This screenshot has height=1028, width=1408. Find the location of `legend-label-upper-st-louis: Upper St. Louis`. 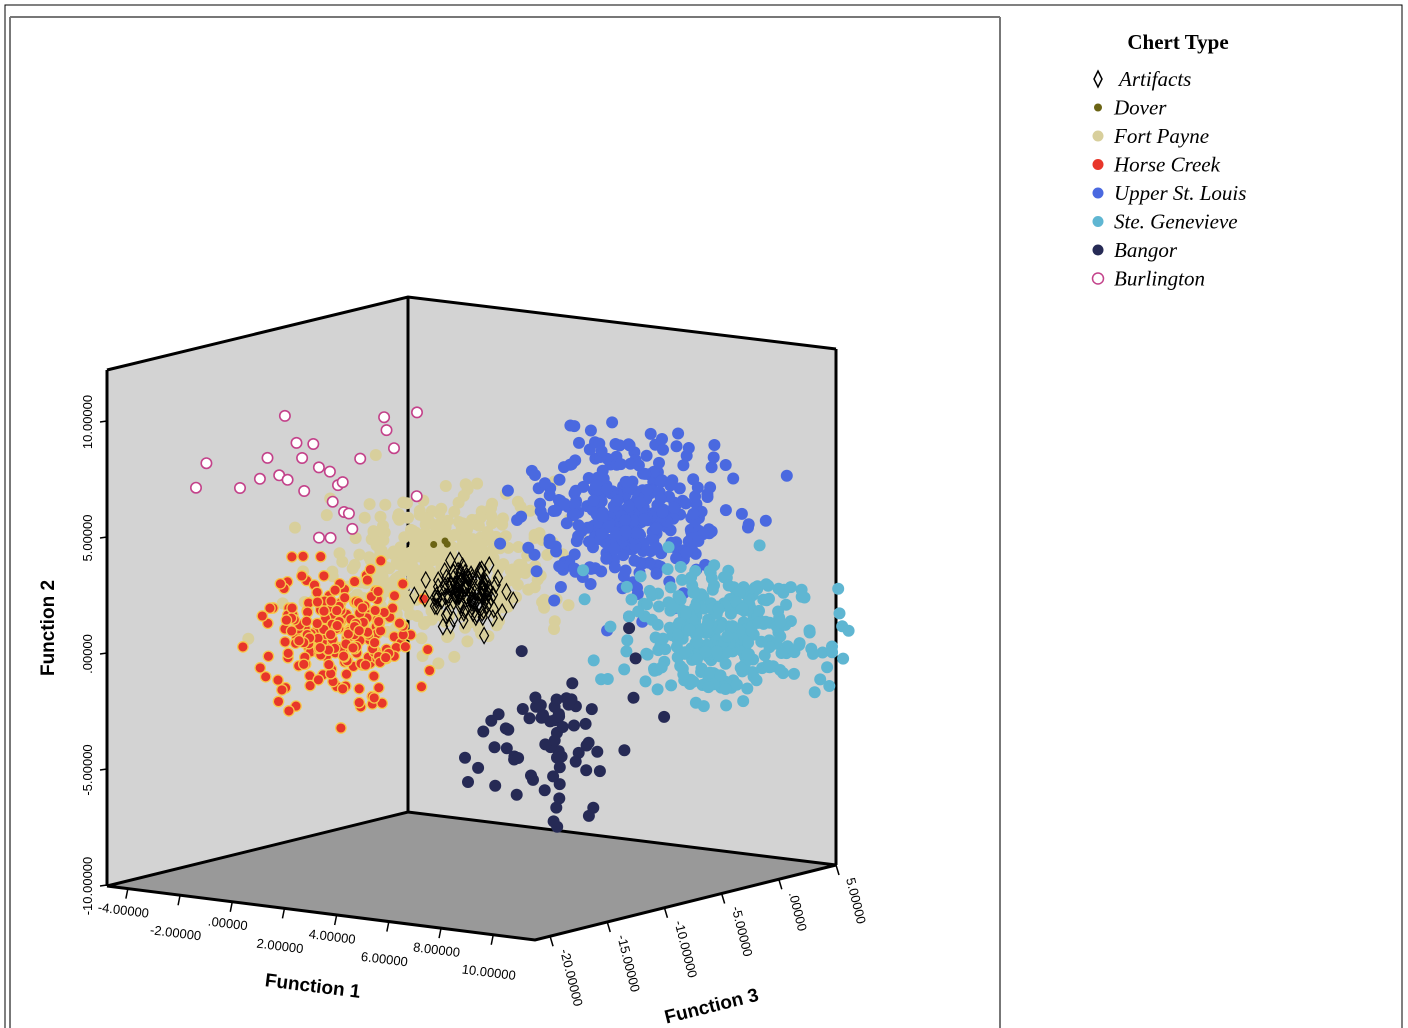

legend-label-upper-st-louis: Upper St. Louis is located at coordinates (1180, 193).